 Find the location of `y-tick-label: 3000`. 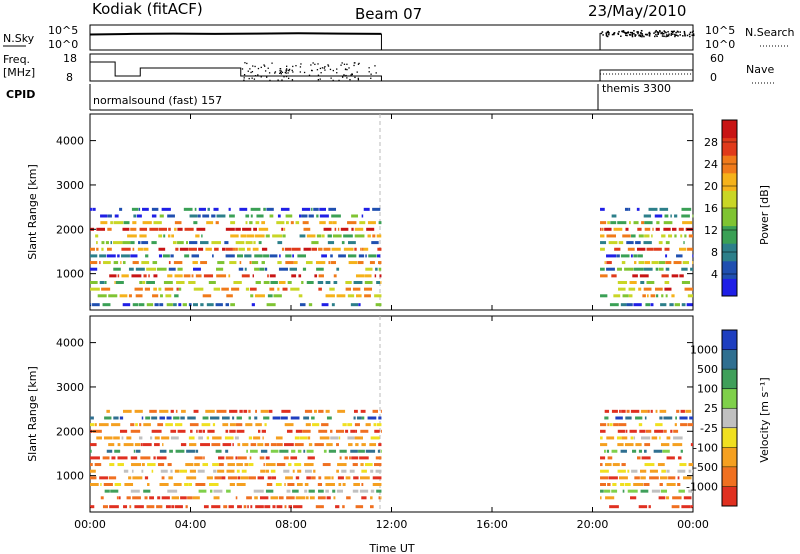

y-tick-label: 3000 is located at coordinates (70, 387).